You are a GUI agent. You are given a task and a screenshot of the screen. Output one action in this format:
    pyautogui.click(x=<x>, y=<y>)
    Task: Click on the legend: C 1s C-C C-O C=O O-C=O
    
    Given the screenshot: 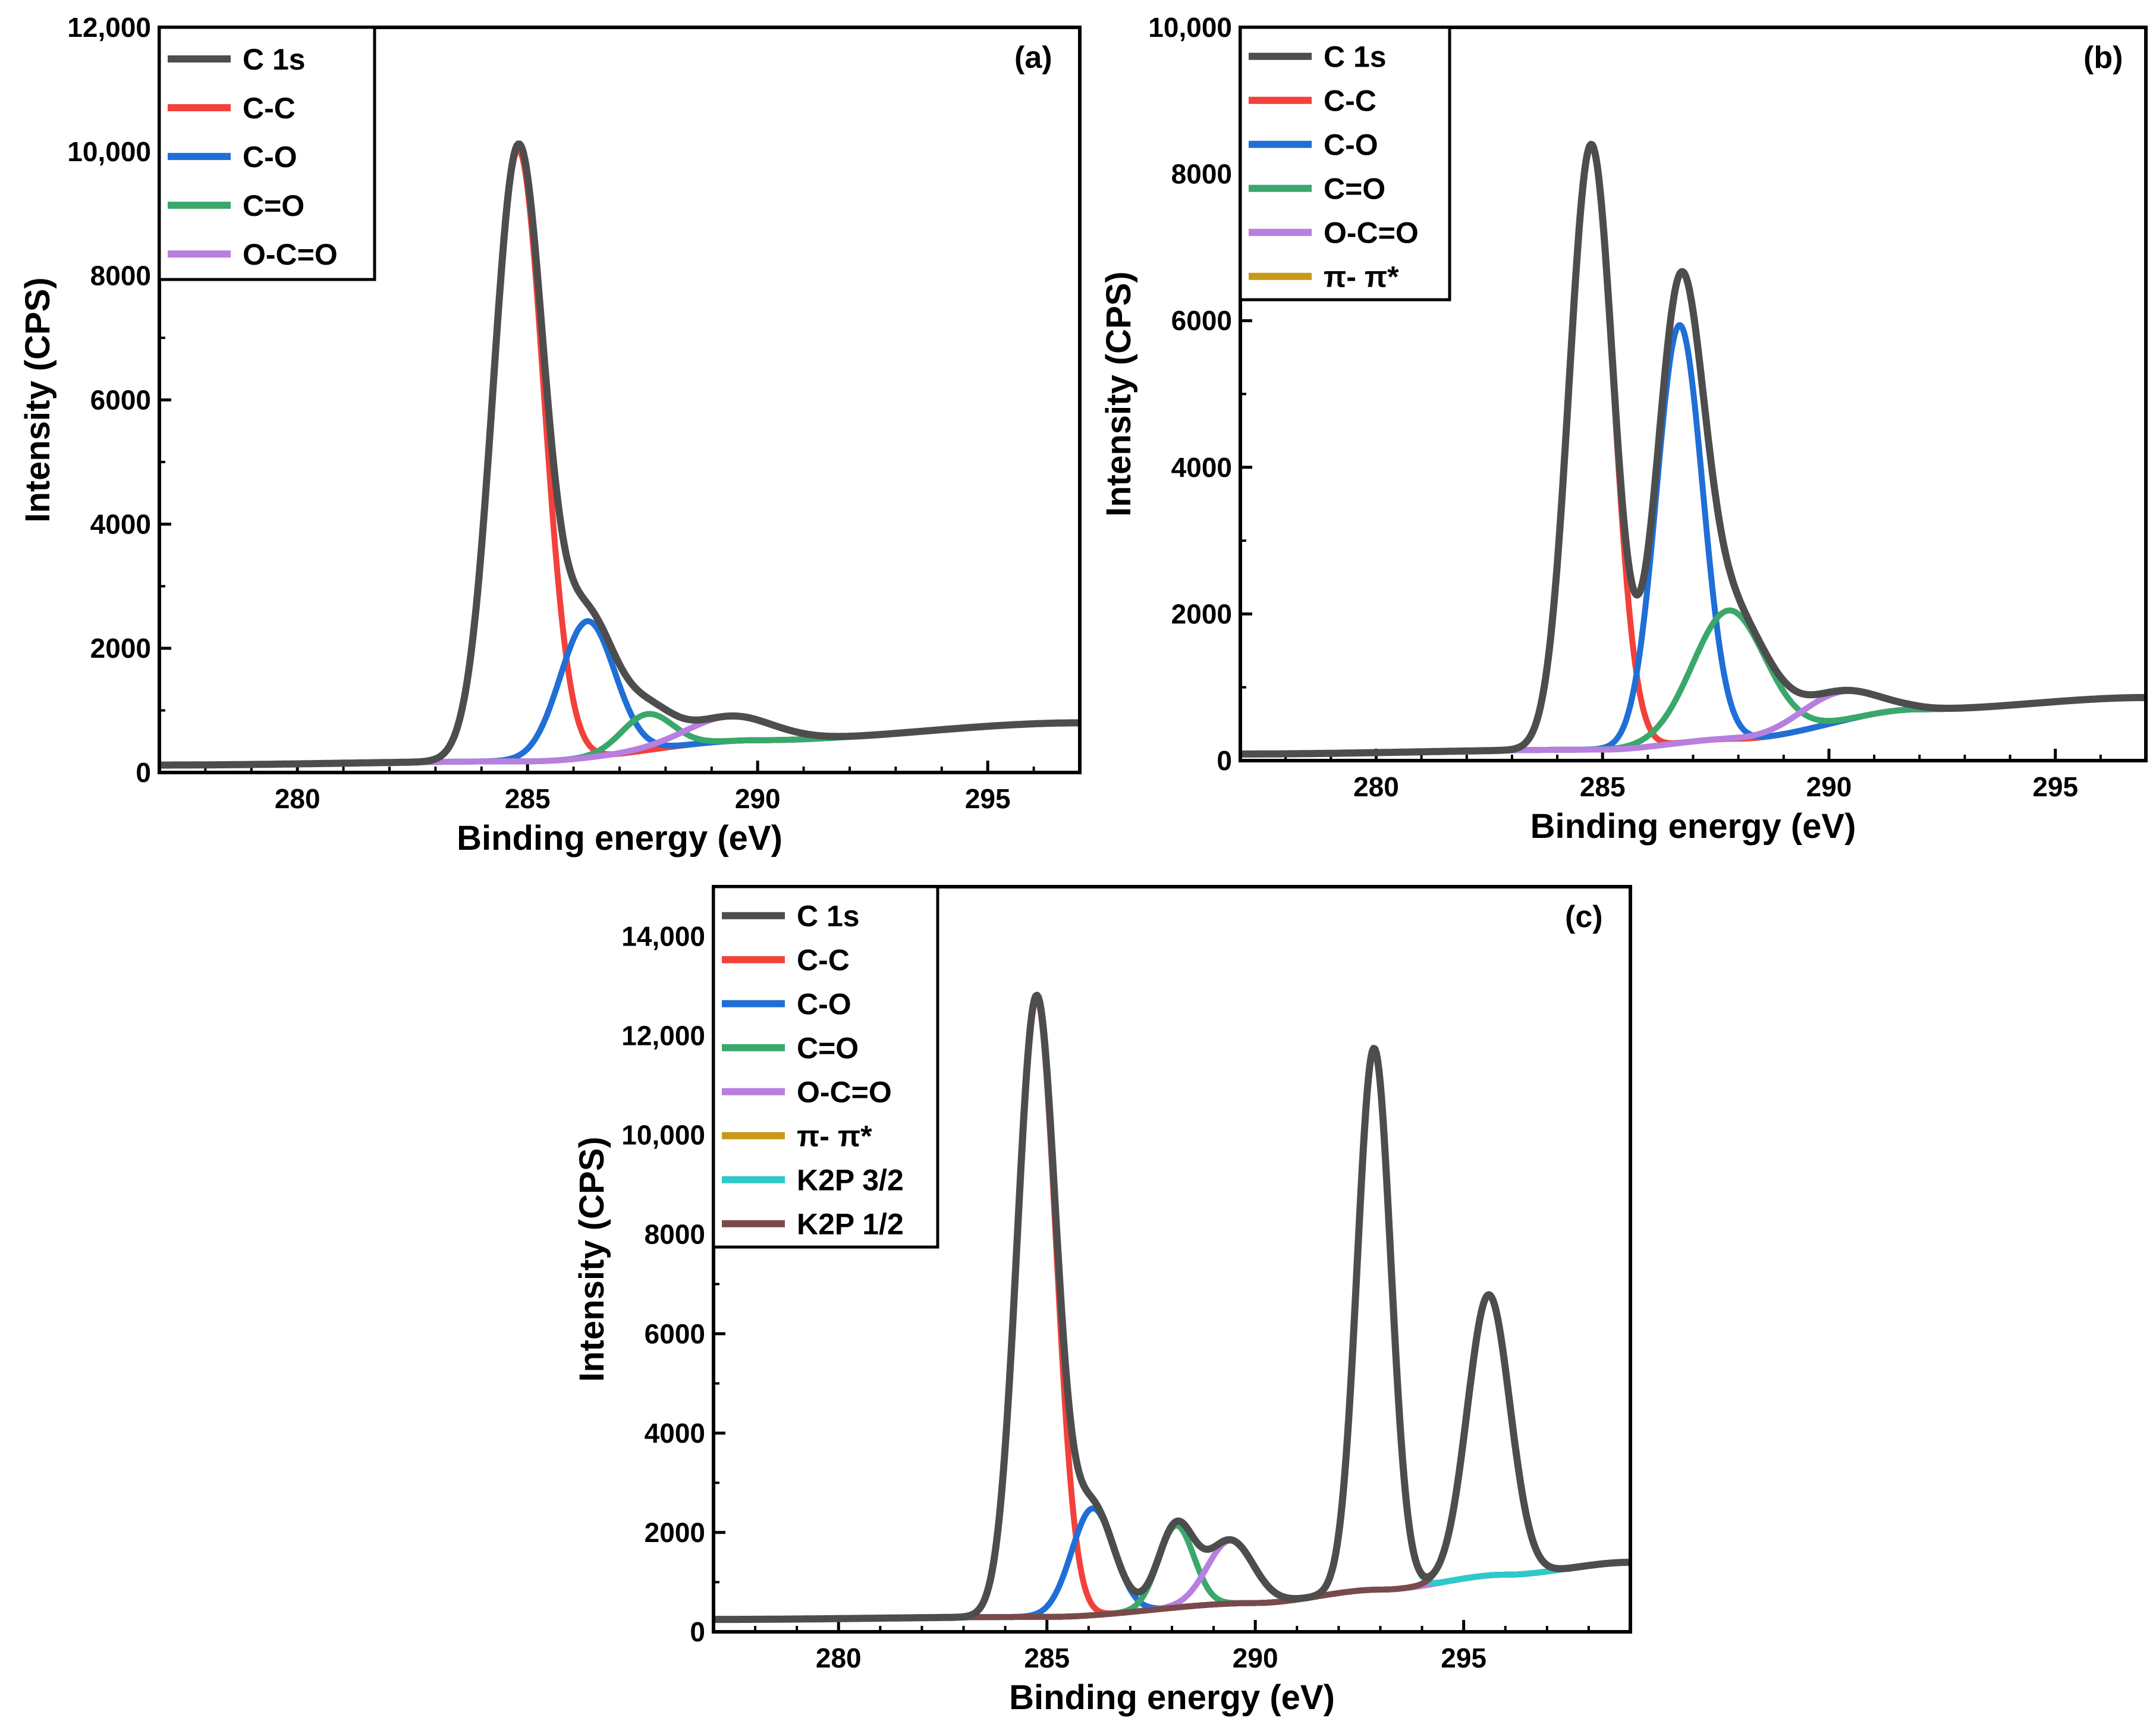 What is the action you would take?
    pyautogui.click(x=267, y=153)
    